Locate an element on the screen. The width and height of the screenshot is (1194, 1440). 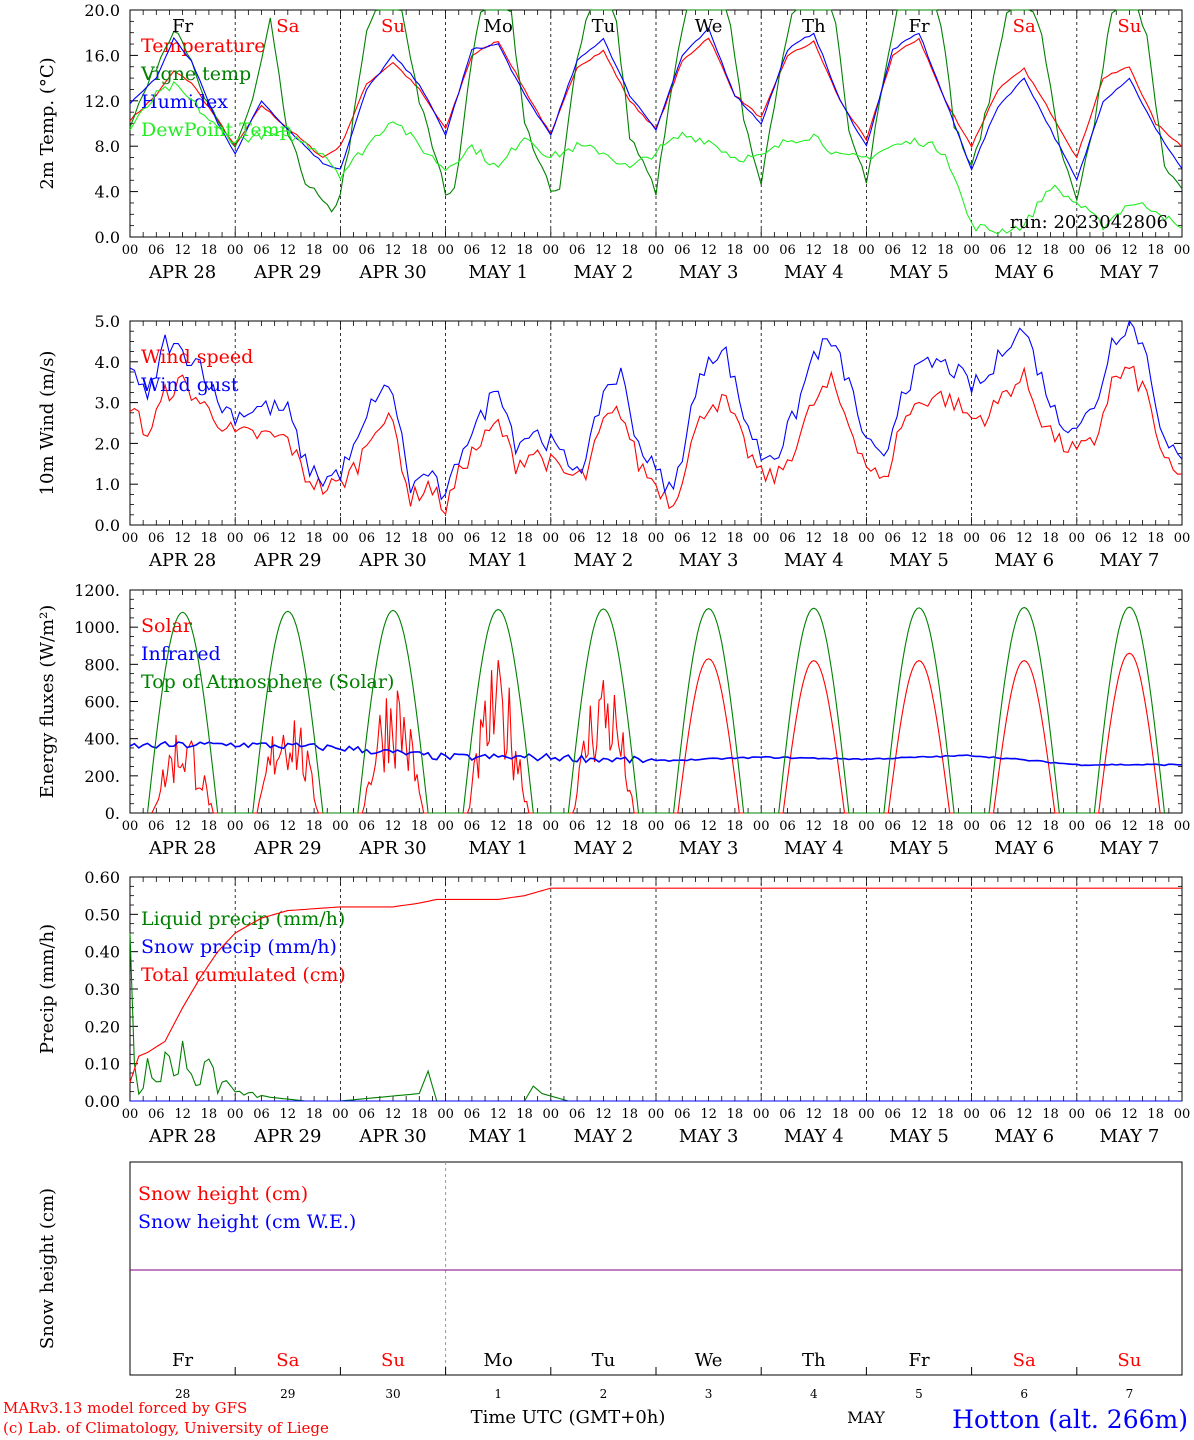
date-label: MAY 3 is located at coordinates (709, 272).